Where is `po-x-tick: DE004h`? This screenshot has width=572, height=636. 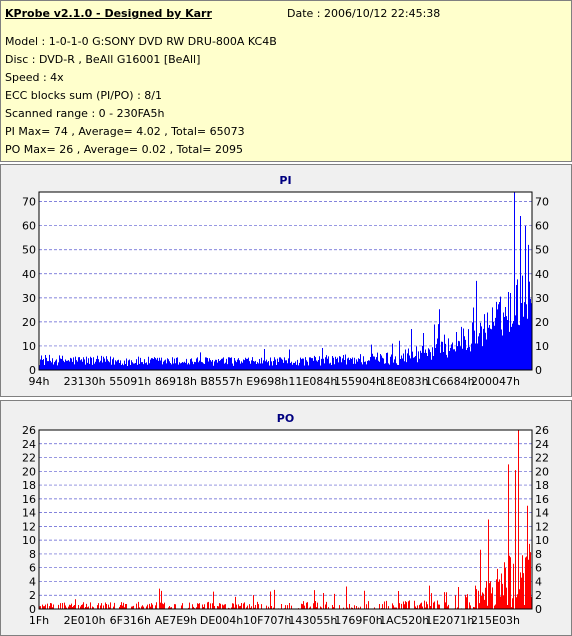 po-x-tick: DE004h is located at coordinates (221, 620).